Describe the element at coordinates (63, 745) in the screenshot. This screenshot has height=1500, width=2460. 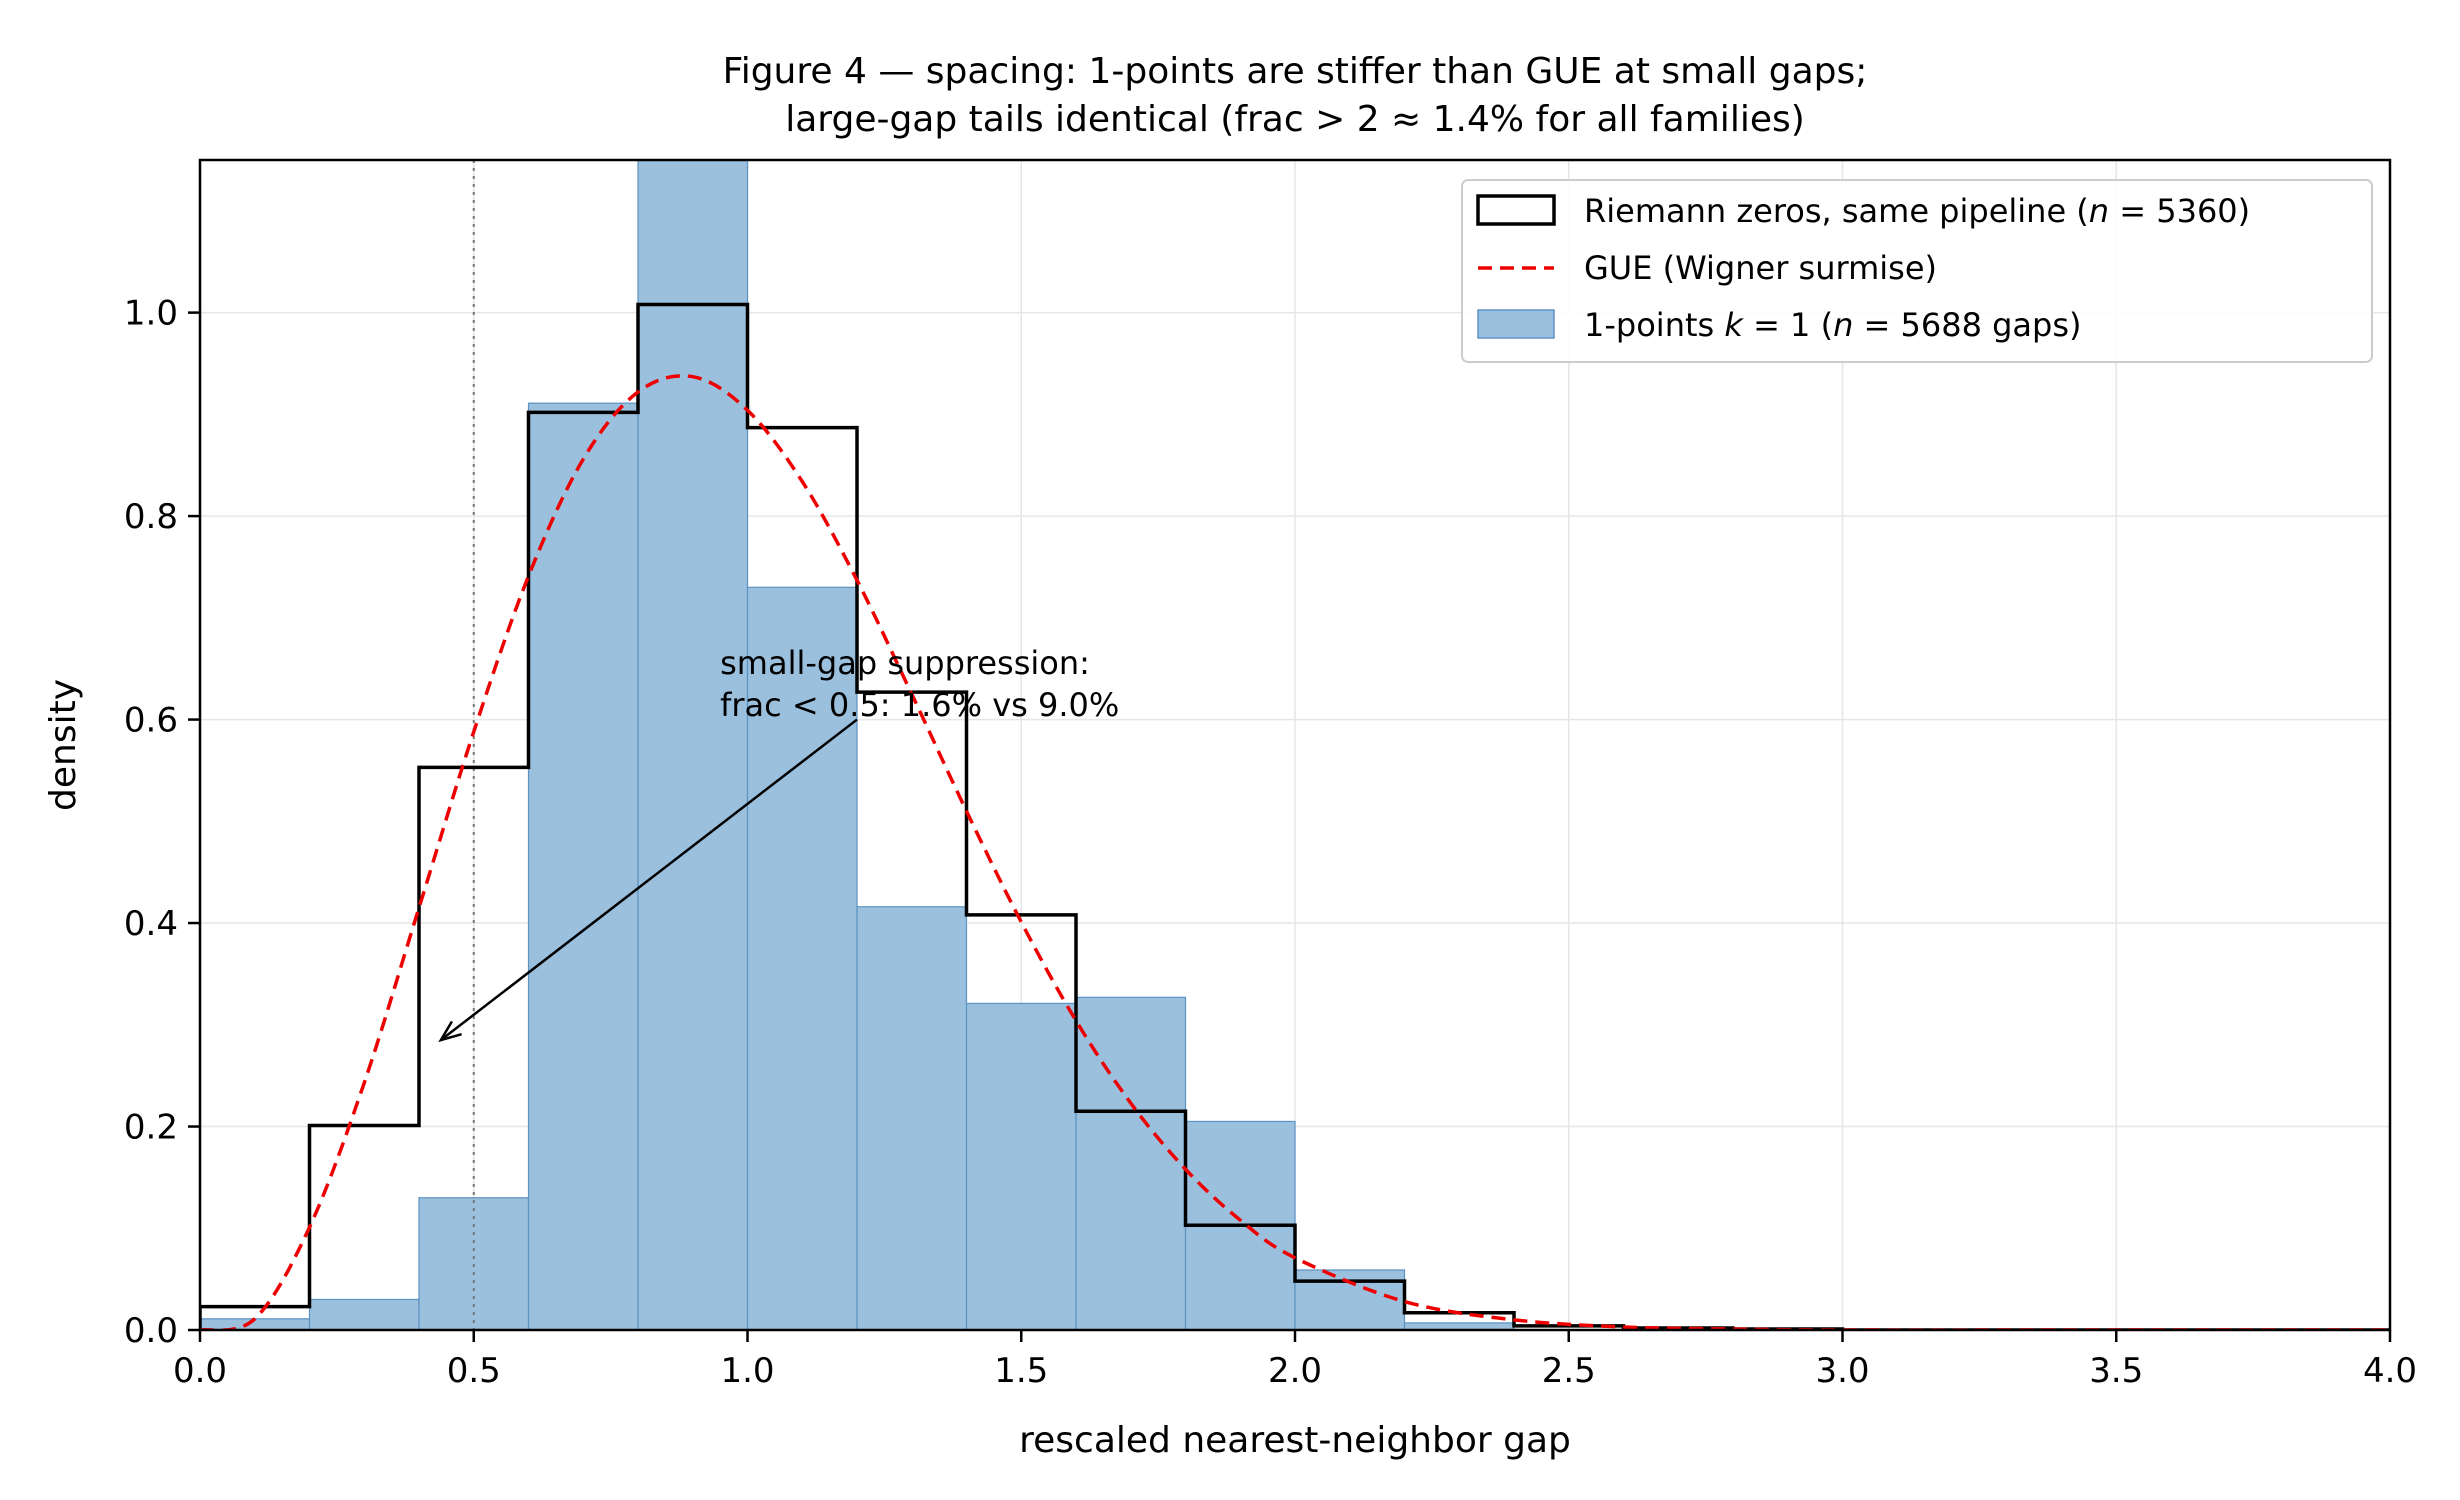
I see `y-axis-label: density` at that location.